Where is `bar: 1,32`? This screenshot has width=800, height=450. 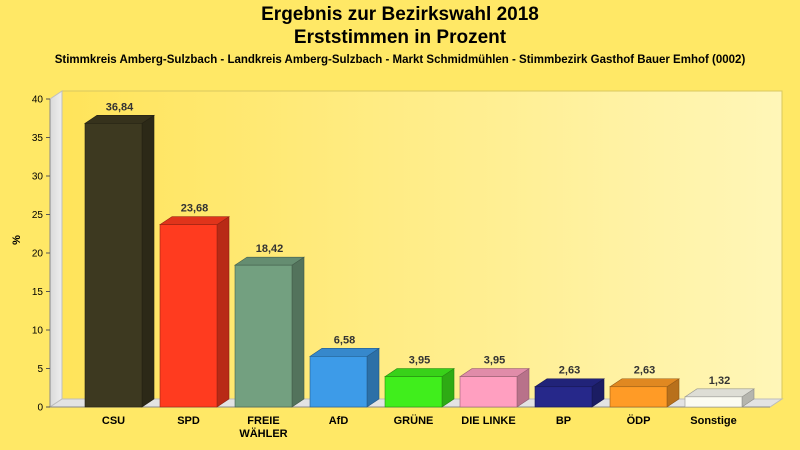
bar: 1,32 is located at coordinates (719, 391).